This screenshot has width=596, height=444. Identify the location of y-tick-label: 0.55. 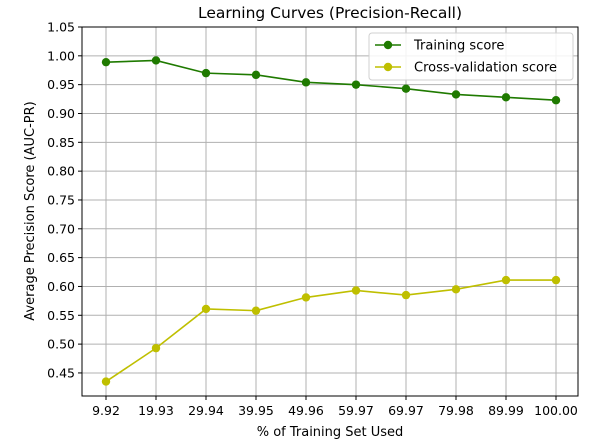
(61, 315).